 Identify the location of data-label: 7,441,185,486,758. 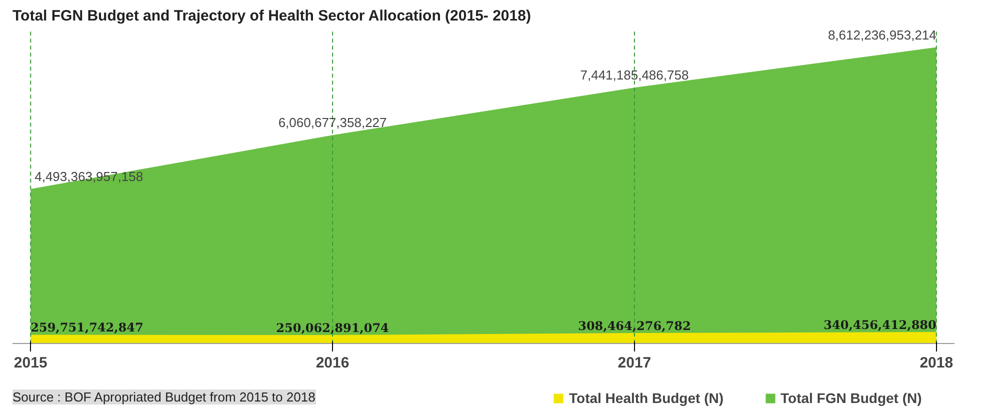
(634, 75).